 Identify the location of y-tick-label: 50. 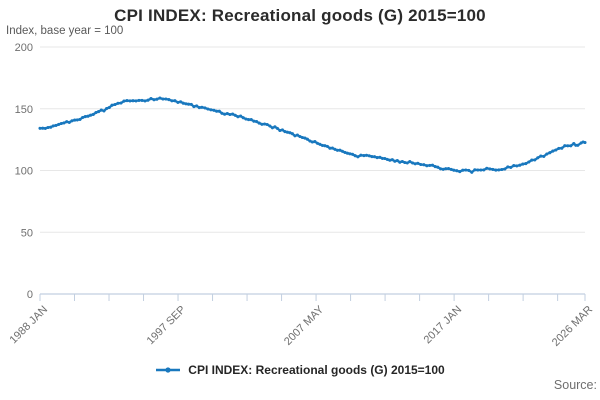
(27, 233).